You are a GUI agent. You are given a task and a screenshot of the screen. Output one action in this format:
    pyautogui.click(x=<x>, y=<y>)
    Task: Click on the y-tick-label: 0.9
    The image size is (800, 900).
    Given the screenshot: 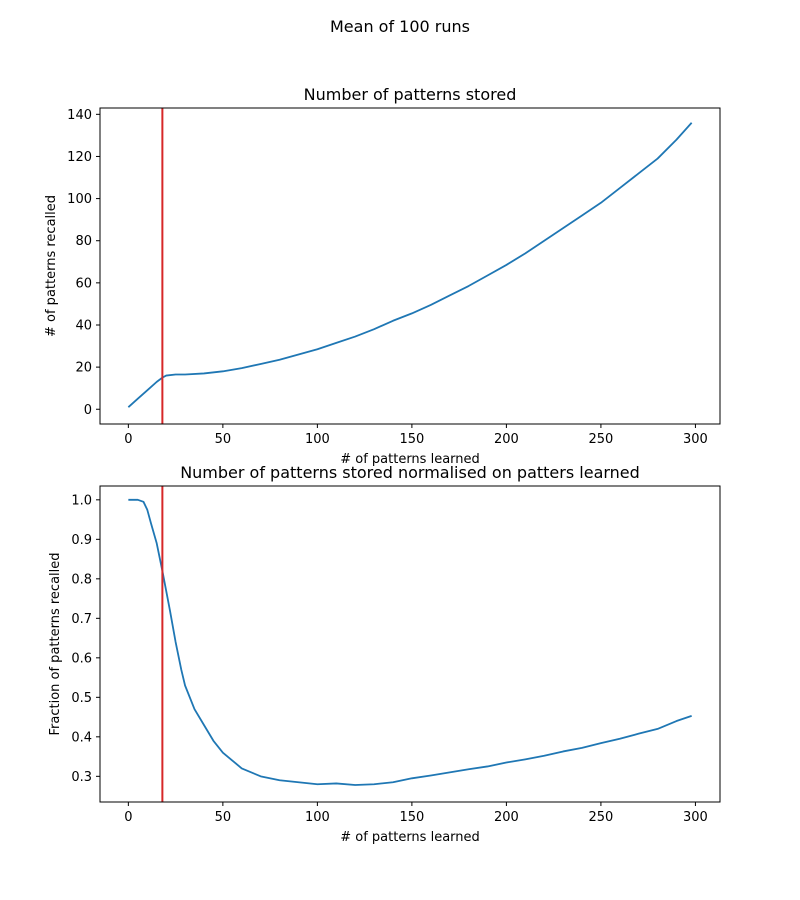 What is the action you would take?
    pyautogui.click(x=81, y=540)
    